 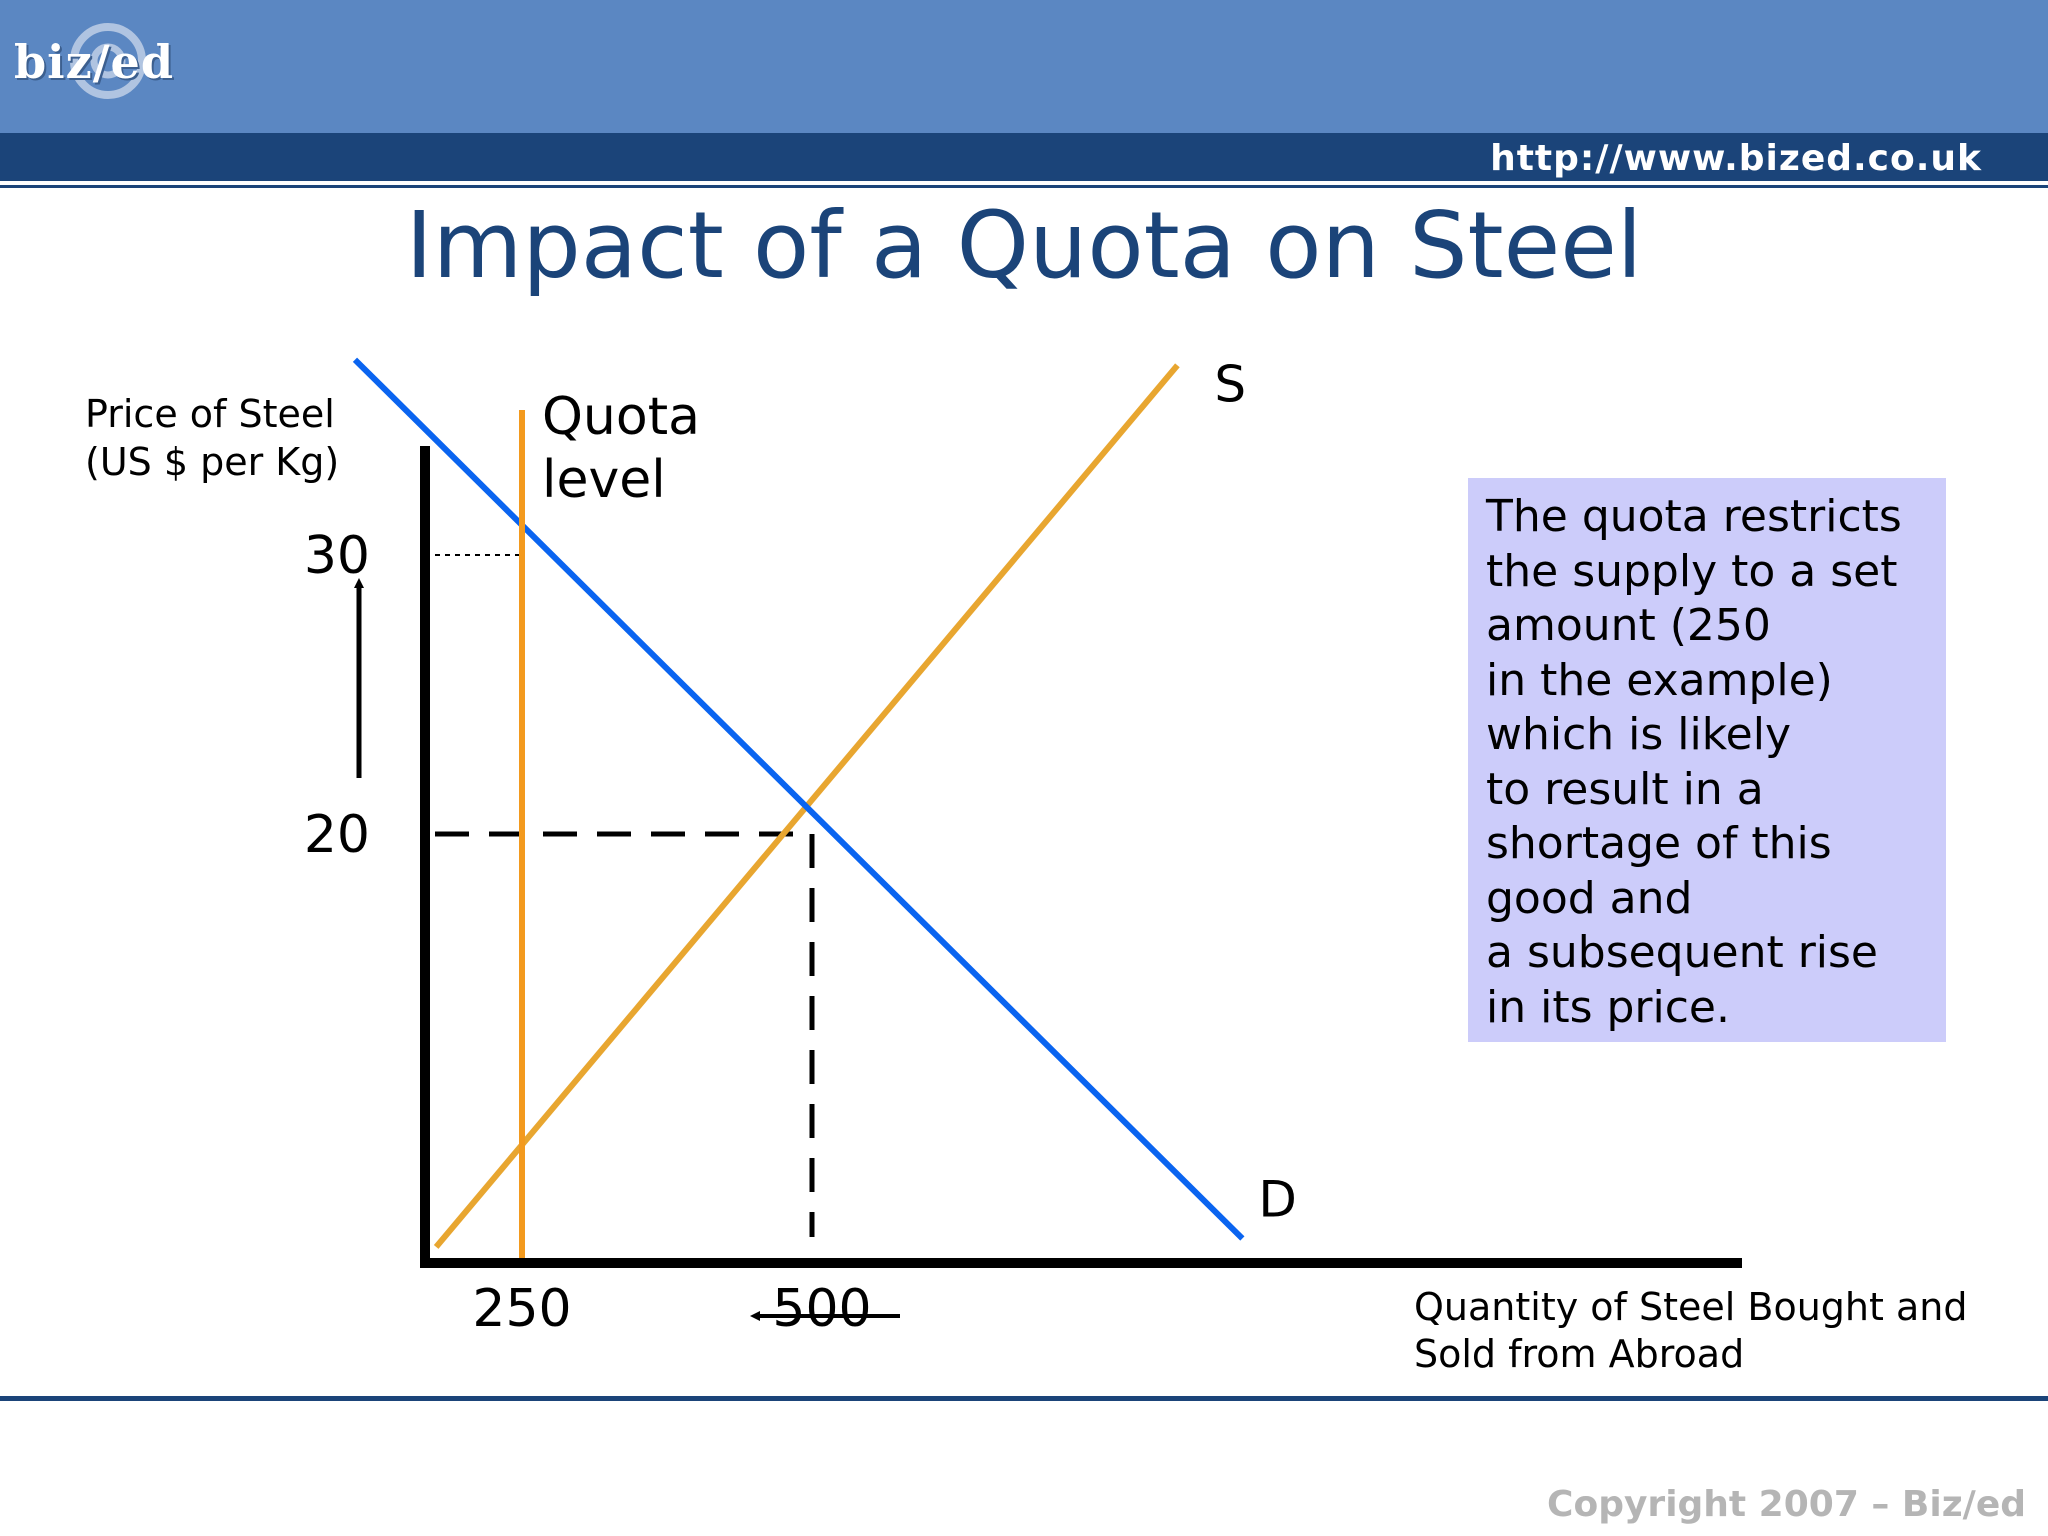 I want to click on page-title: Impact of a Quota on Steel, so click(x=1024, y=245).